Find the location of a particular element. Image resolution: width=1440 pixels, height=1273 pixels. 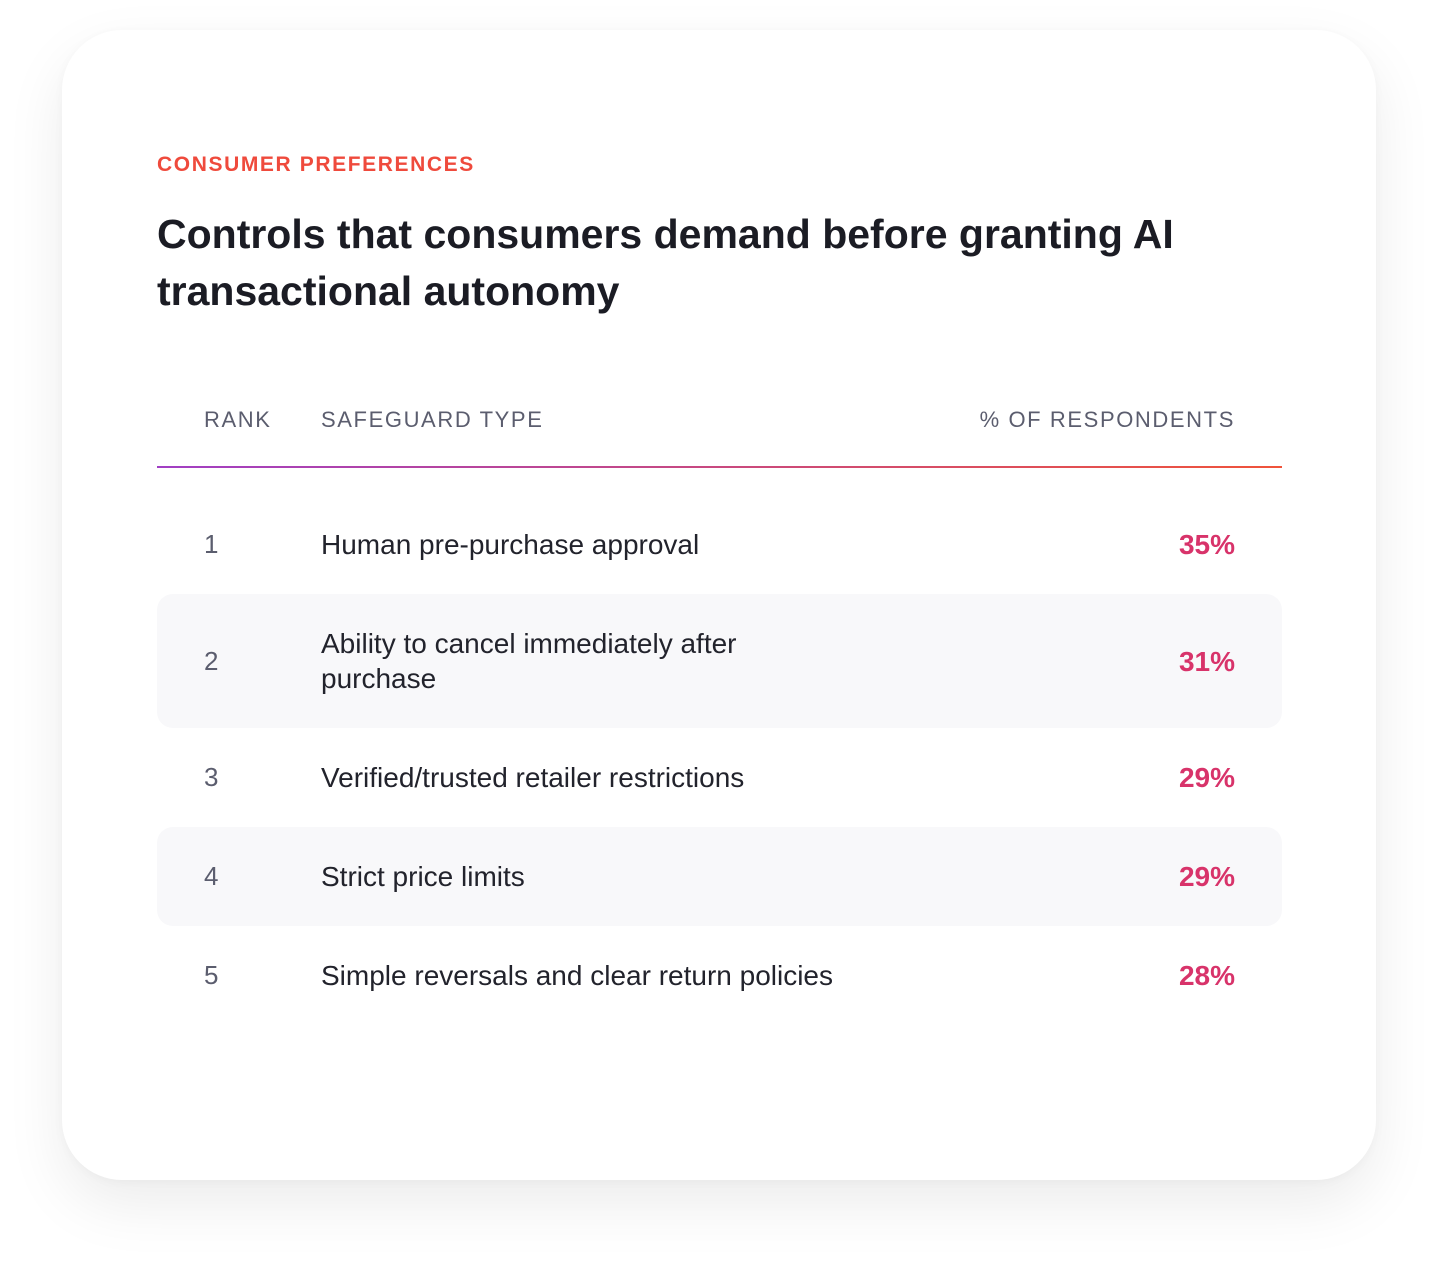

rank: 3 is located at coordinates (211, 777).